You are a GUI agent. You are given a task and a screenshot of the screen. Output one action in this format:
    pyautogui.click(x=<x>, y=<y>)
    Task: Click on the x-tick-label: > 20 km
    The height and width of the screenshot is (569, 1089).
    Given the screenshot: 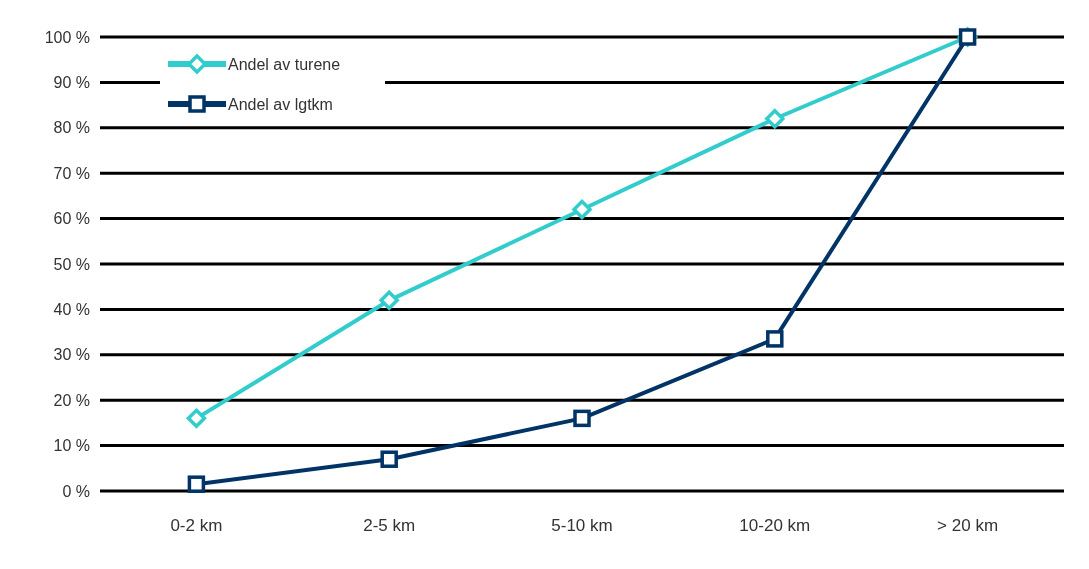 What is the action you would take?
    pyautogui.click(x=968, y=525)
    